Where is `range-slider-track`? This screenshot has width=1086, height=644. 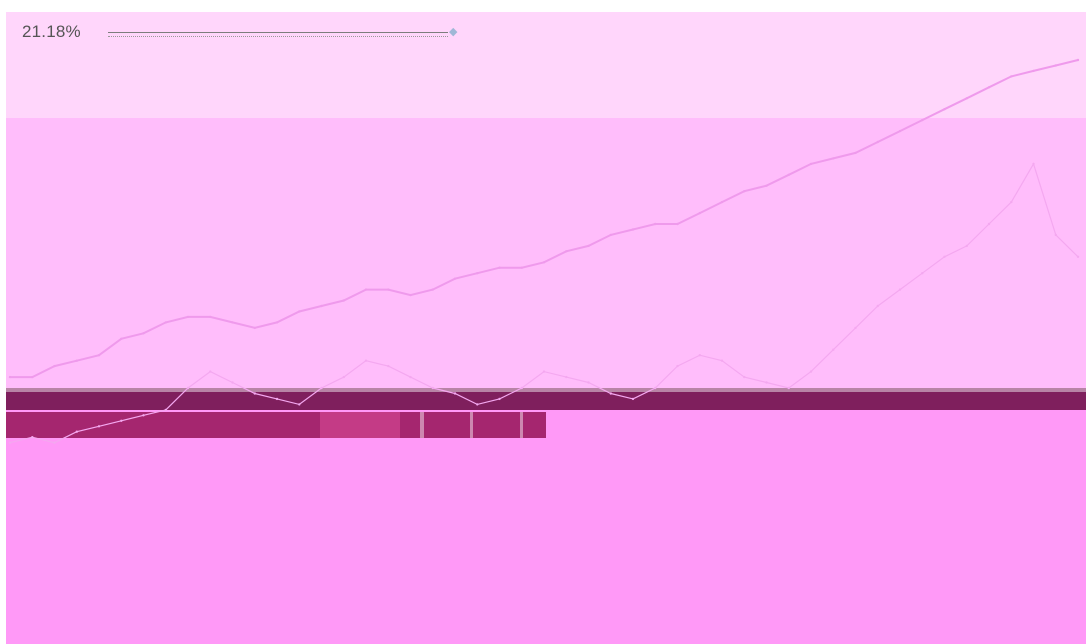
range-slider-track is located at coordinates (278, 34).